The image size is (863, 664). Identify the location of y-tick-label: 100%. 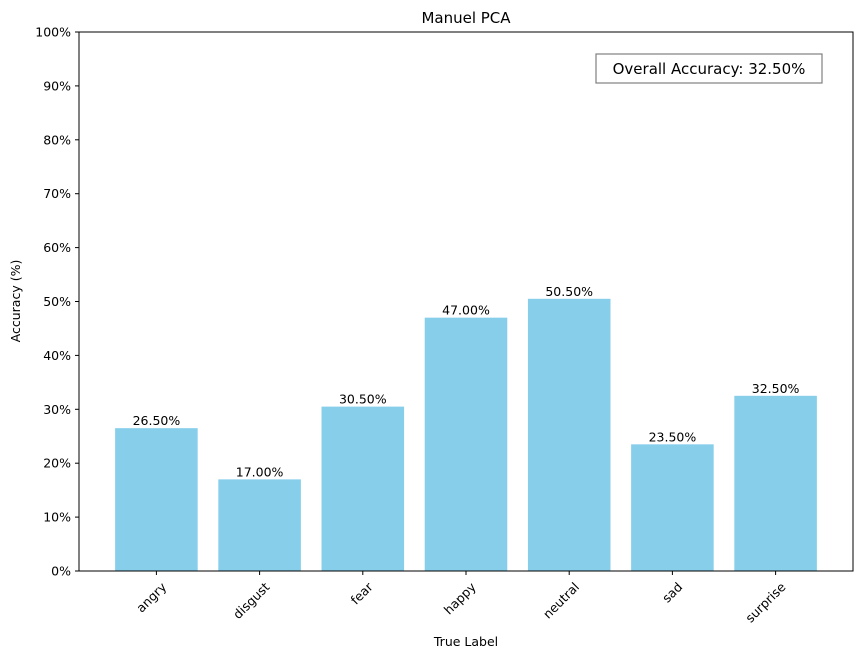
(53, 32).